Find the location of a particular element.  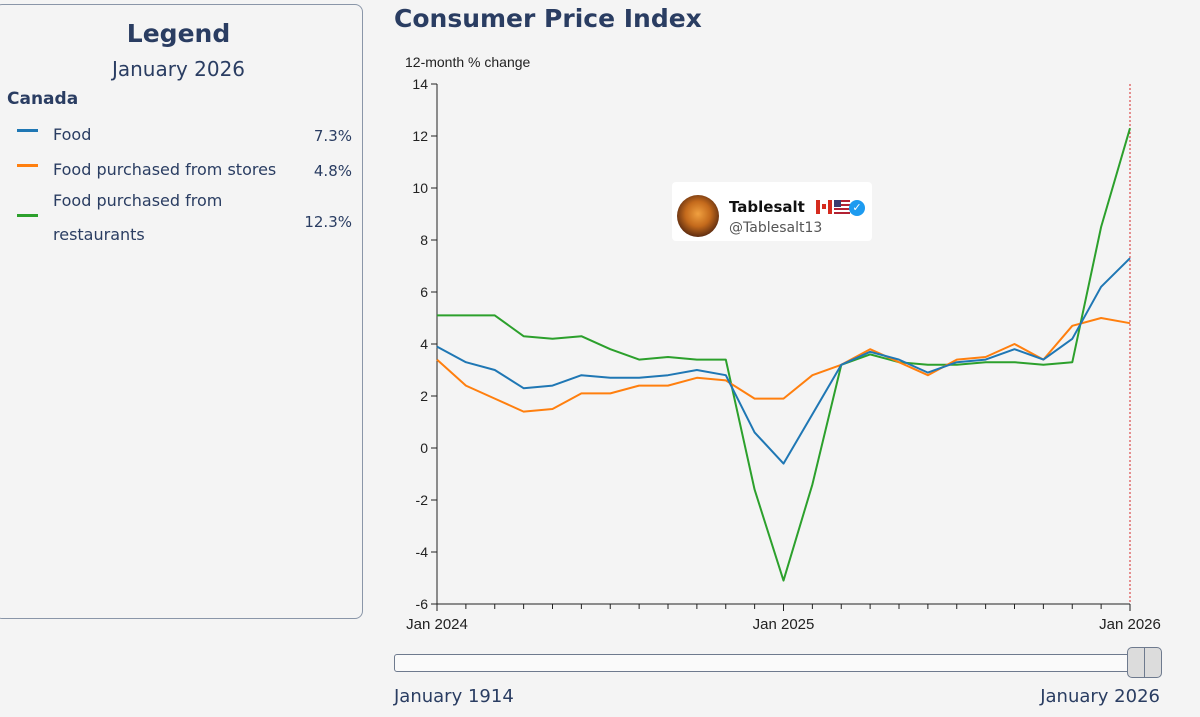

legend-swatch-stores is located at coordinates (27, 165).